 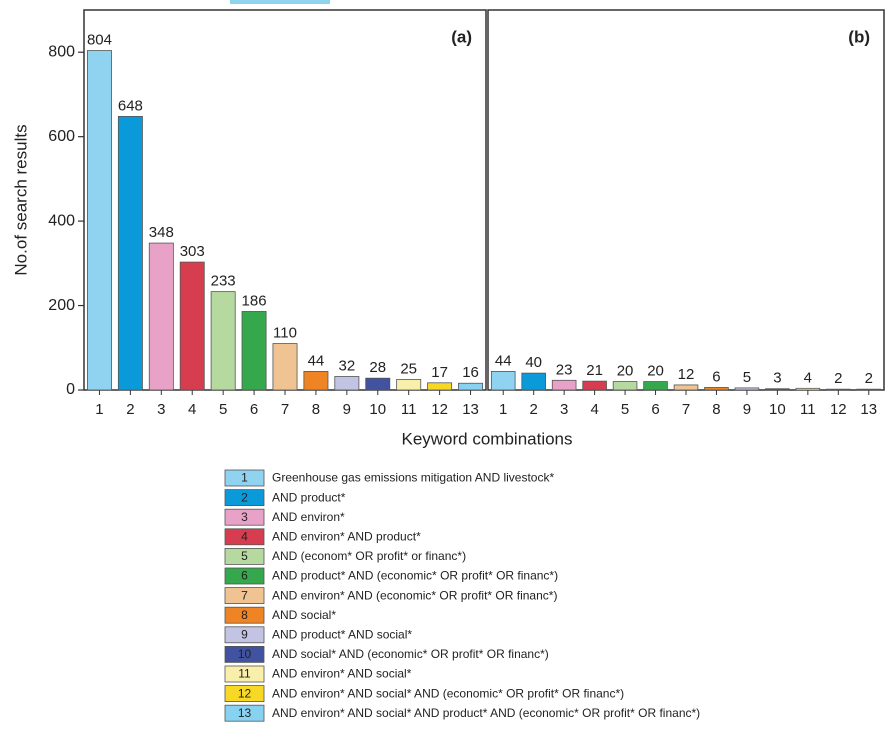 I want to click on panel-label: (b), so click(x=859, y=36).